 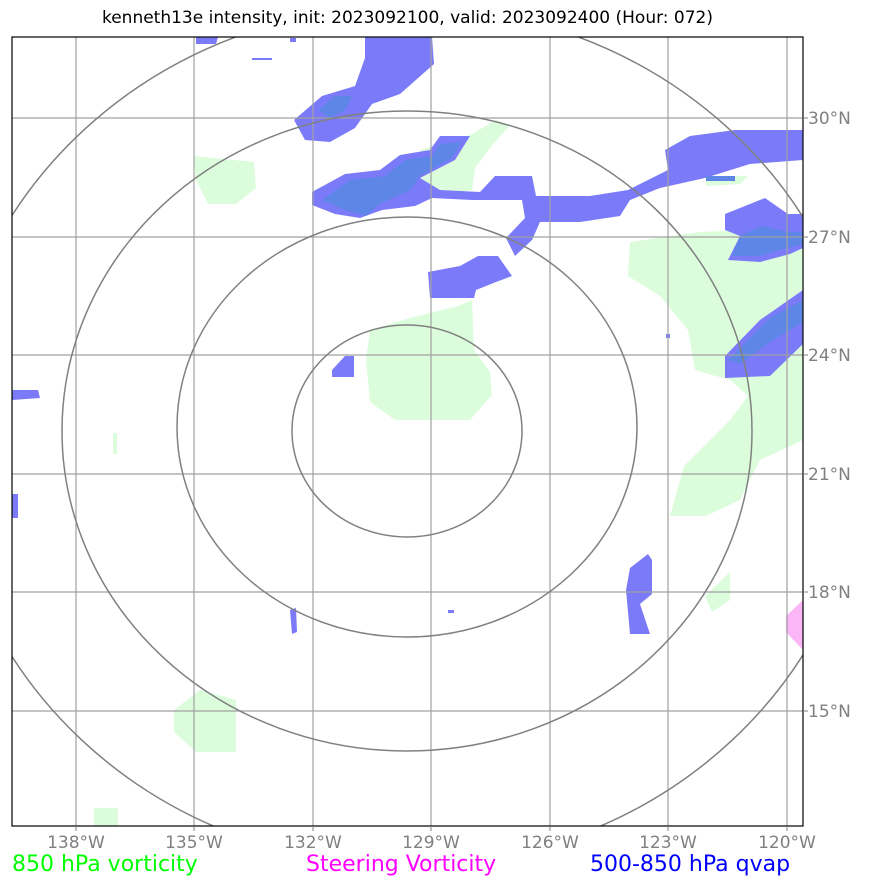 What do you see at coordinates (205, 721) in the screenshot?
I see `vorticity-region-southwest` at bounding box center [205, 721].